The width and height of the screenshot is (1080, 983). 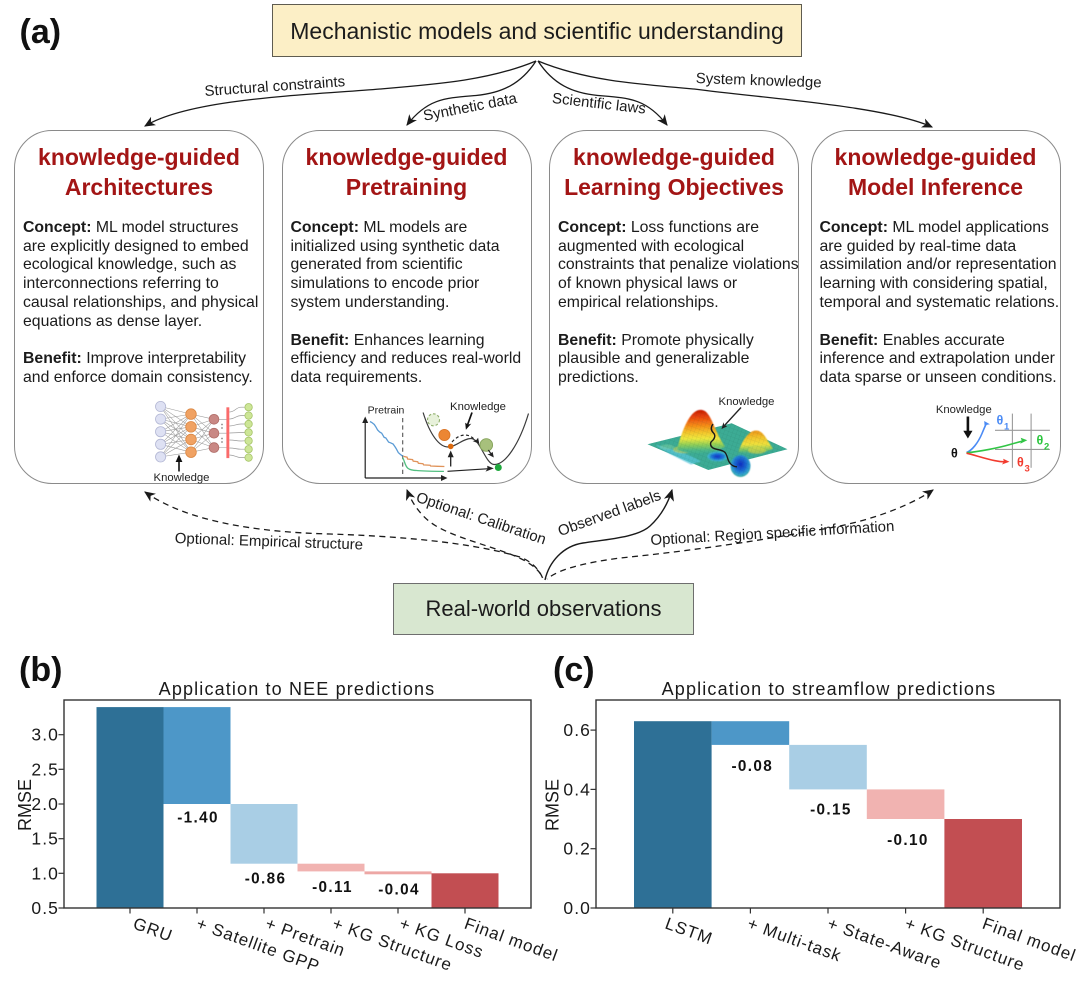 What do you see at coordinates (752, 766) in the screenshot?
I see `svg-text: -0.08` at bounding box center [752, 766].